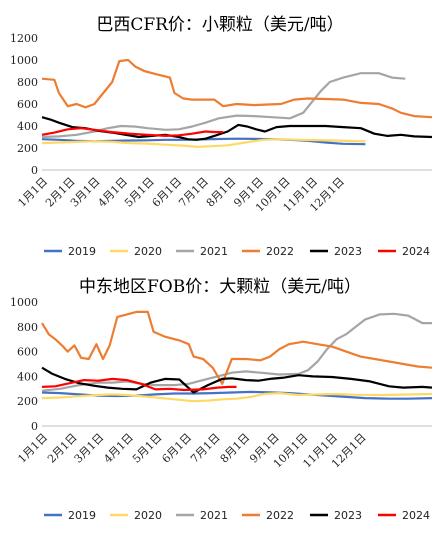  Describe the element at coordinates (176, 448) in the screenshot. I see `x-tick-label: 6月1日` at that location.